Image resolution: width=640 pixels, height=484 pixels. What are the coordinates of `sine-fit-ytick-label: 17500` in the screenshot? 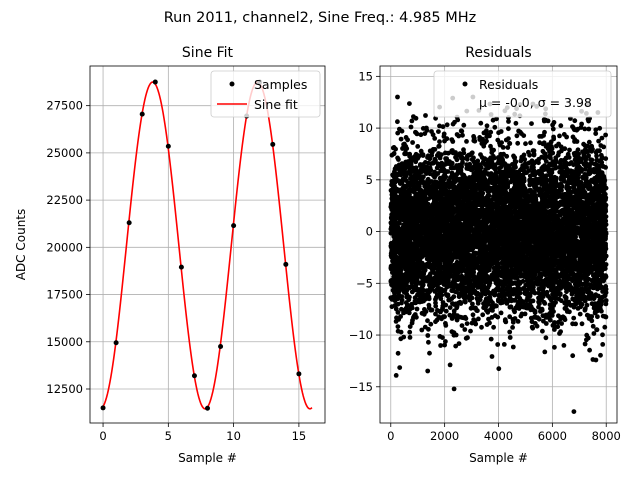 It's located at (64, 295).